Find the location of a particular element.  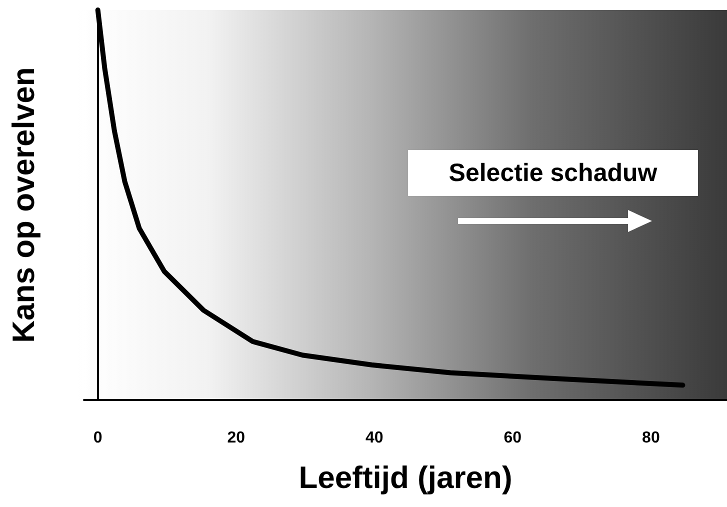

x-tick-label: 0 is located at coordinates (97, 438).